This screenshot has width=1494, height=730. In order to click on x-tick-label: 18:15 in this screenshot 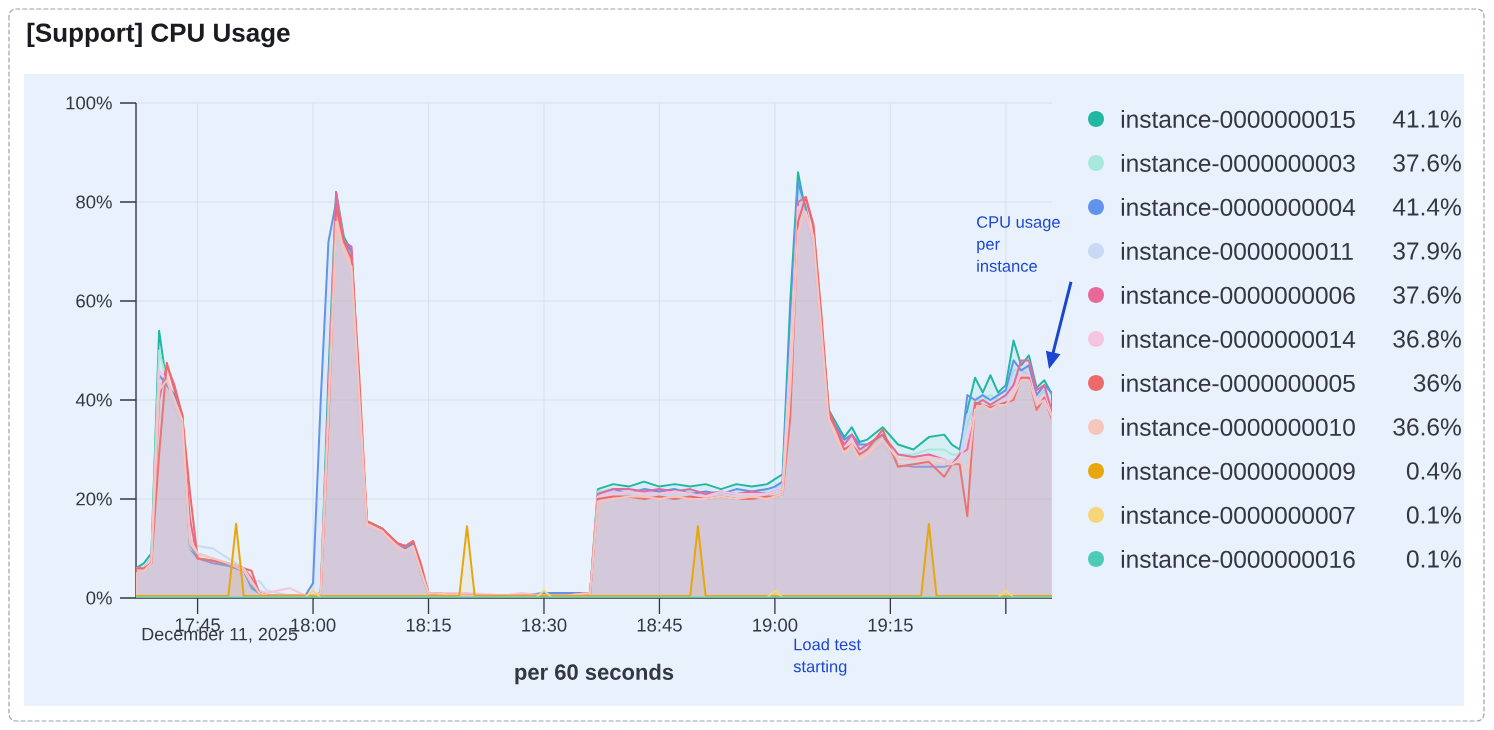, I will do `click(428, 625)`.